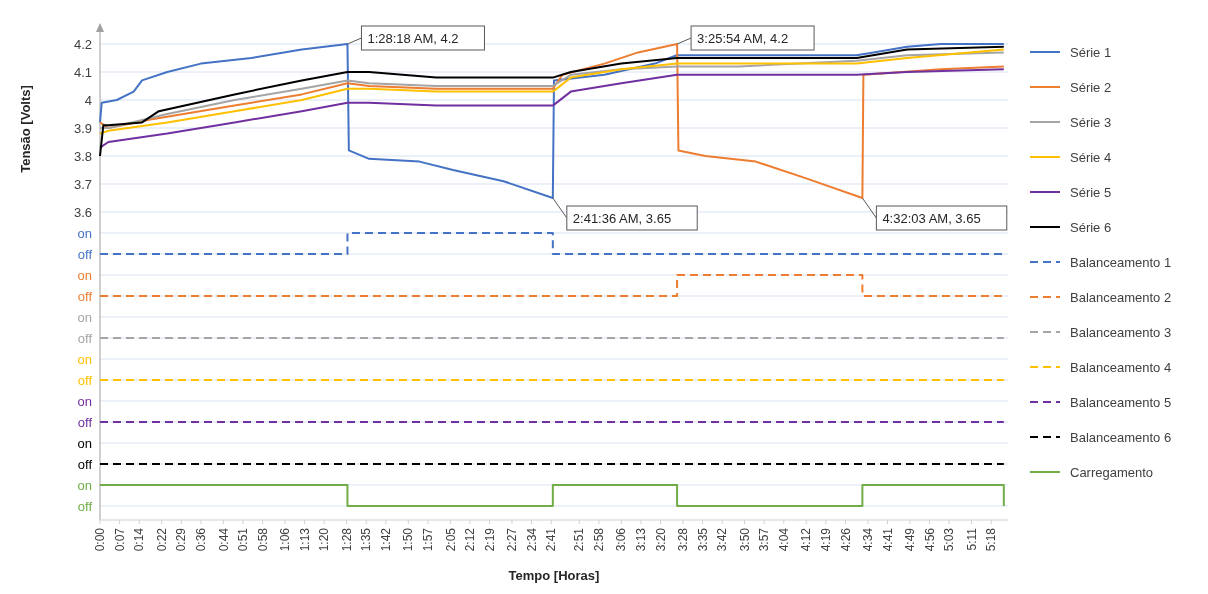 This screenshot has width=1208, height=594. Describe the element at coordinates (304, 539) in the screenshot. I see `x-tick-label: 1:13` at that location.